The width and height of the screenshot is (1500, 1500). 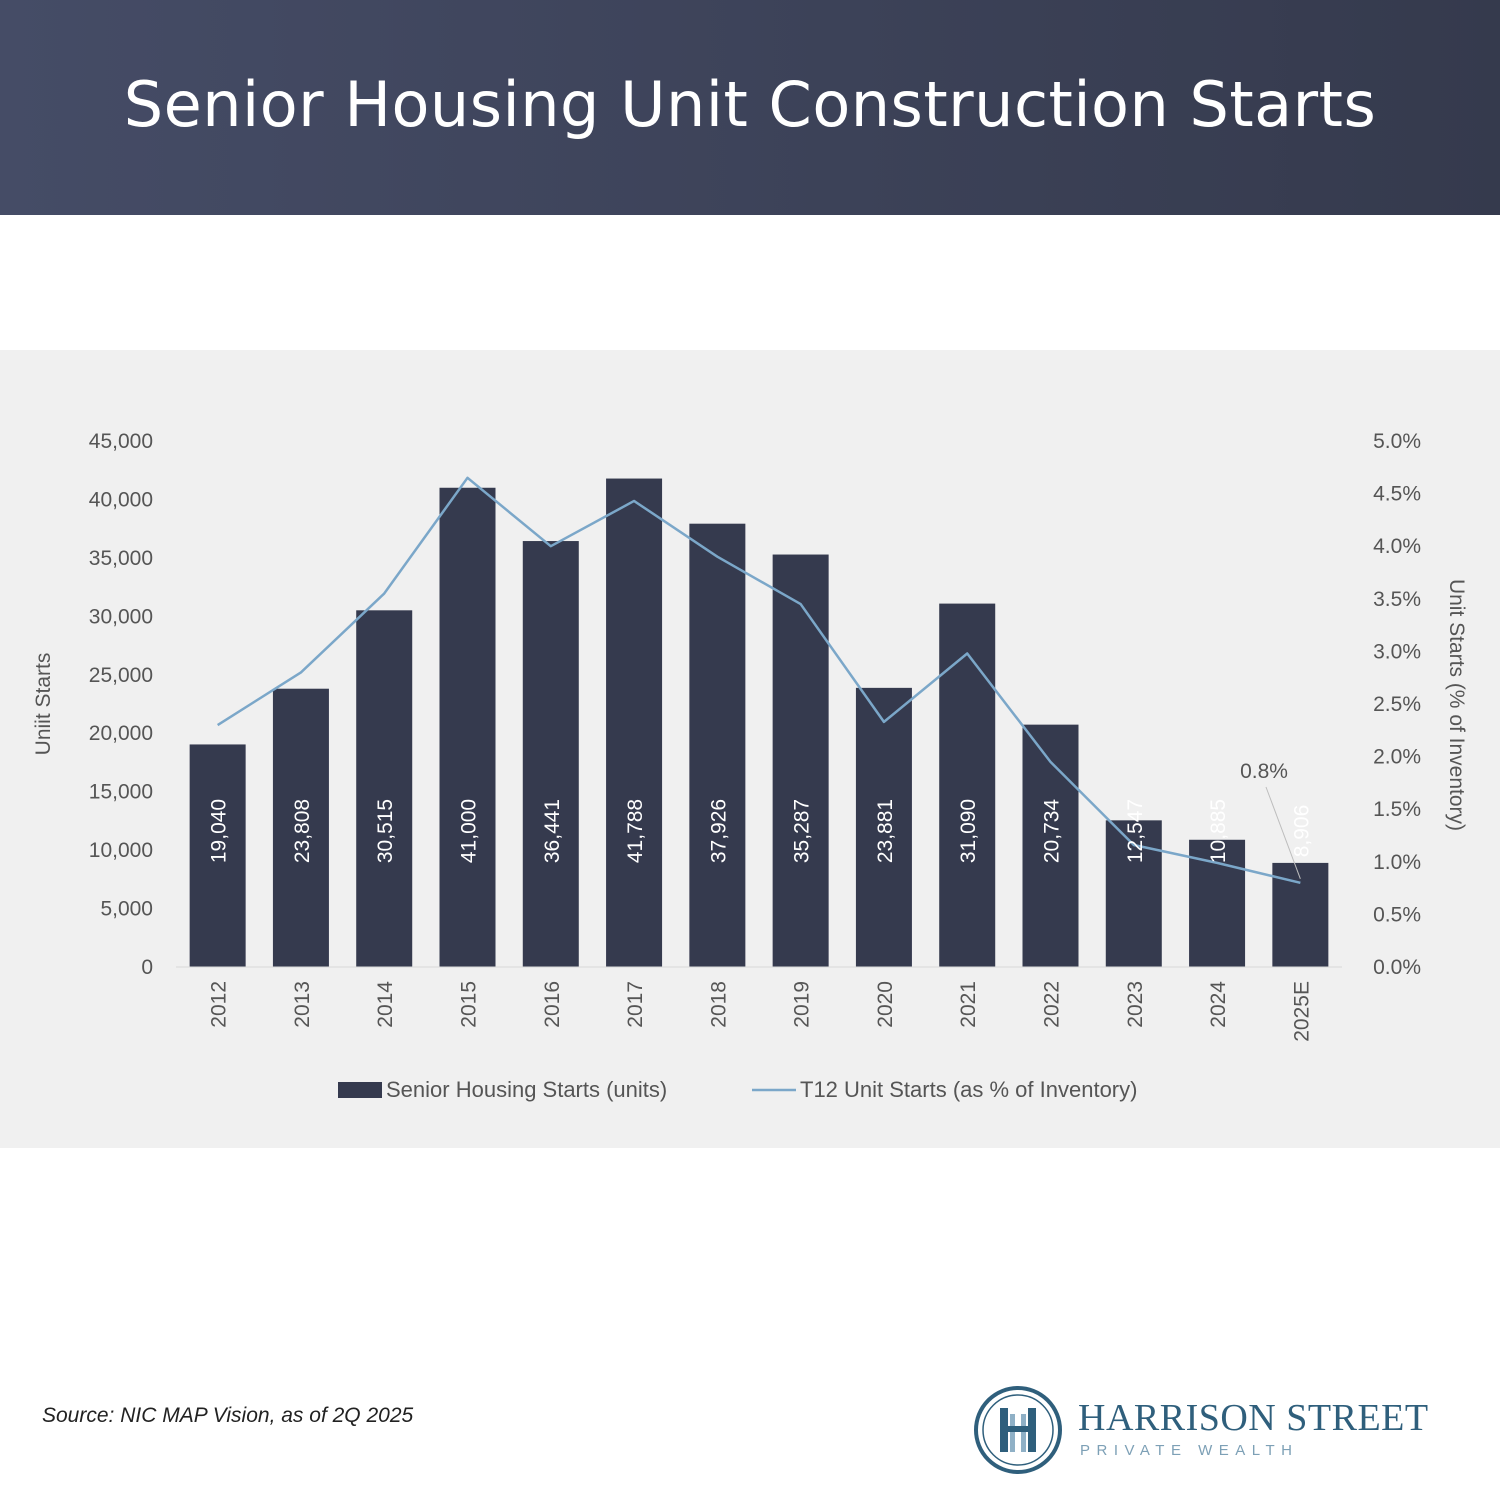 What do you see at coordinates (1397, 809) in the screenshot?
I see `right-tick-label: 1.5%` at bounding box center [1397, 809].